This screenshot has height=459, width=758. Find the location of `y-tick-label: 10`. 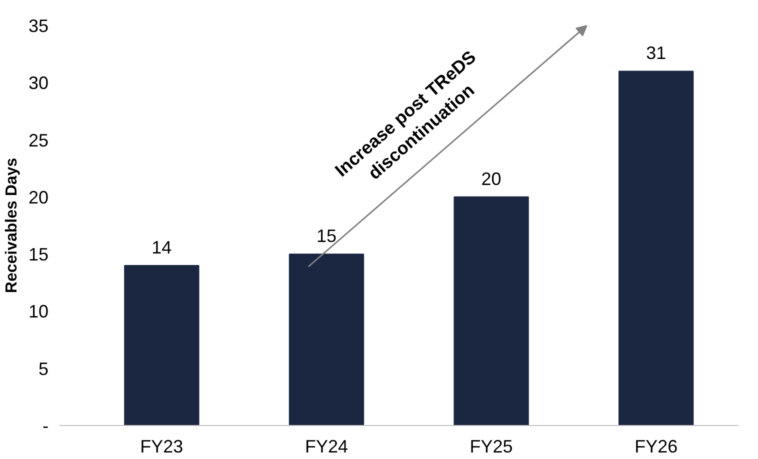

y-tick-label: 10 is located at coordinates (38, 312).